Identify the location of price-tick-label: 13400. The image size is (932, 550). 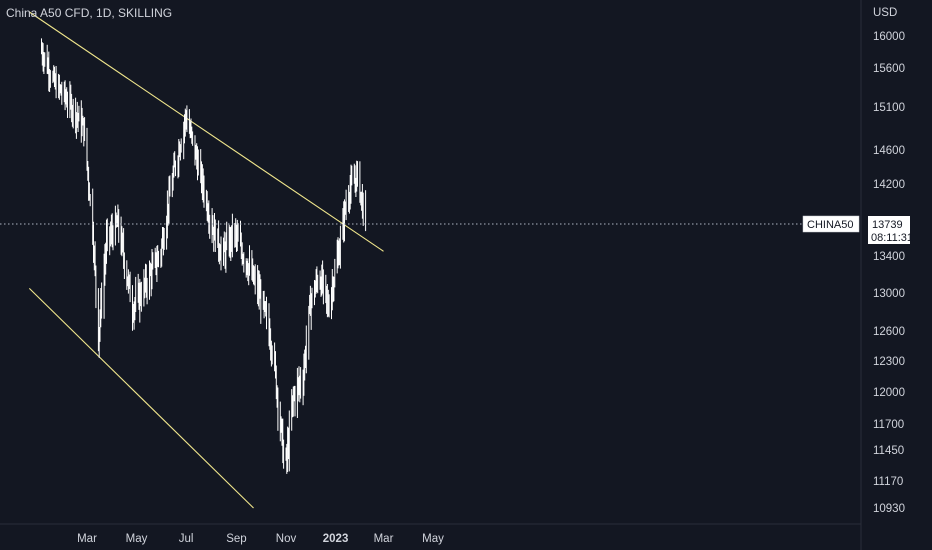
(889, 257).